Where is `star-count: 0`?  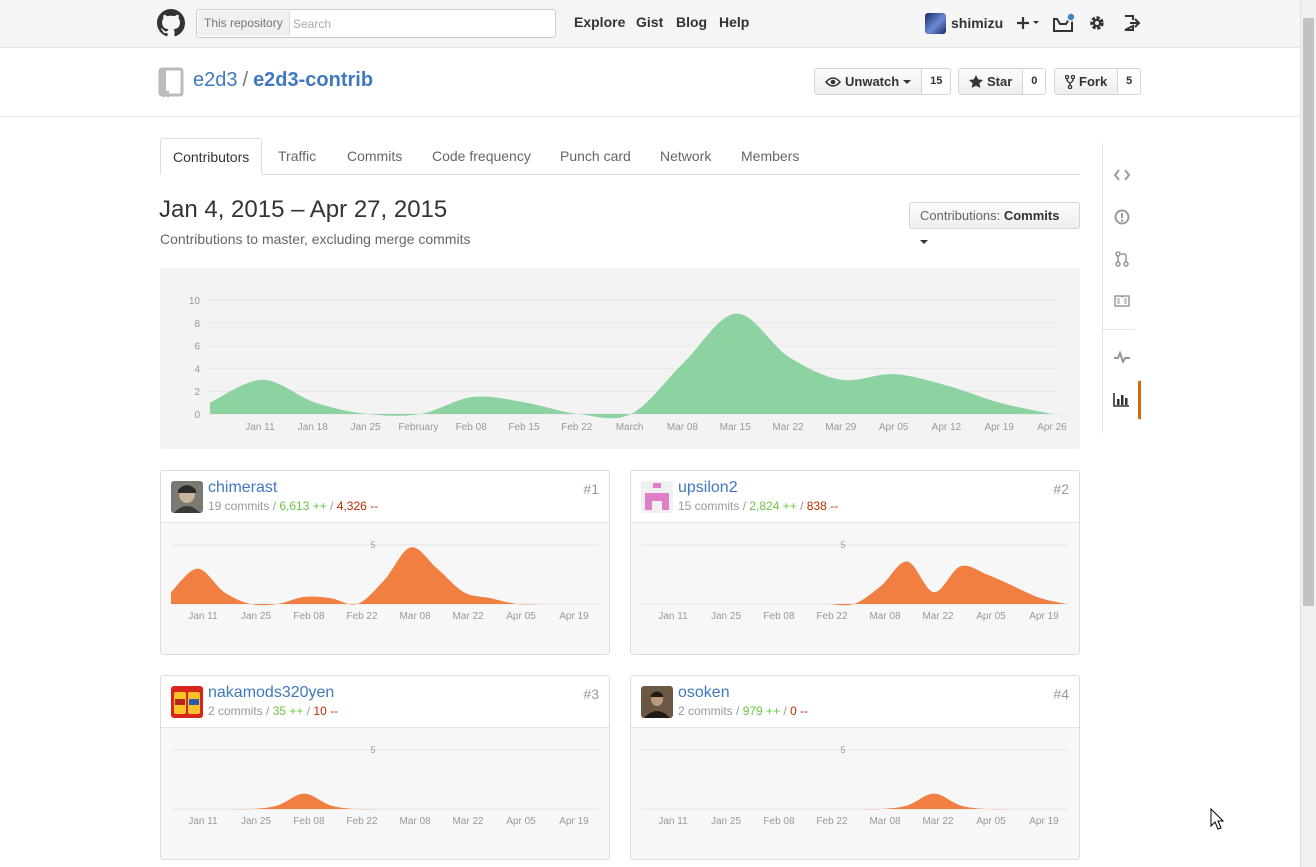
star-count: 0 is located at coordinates (1035, 81).